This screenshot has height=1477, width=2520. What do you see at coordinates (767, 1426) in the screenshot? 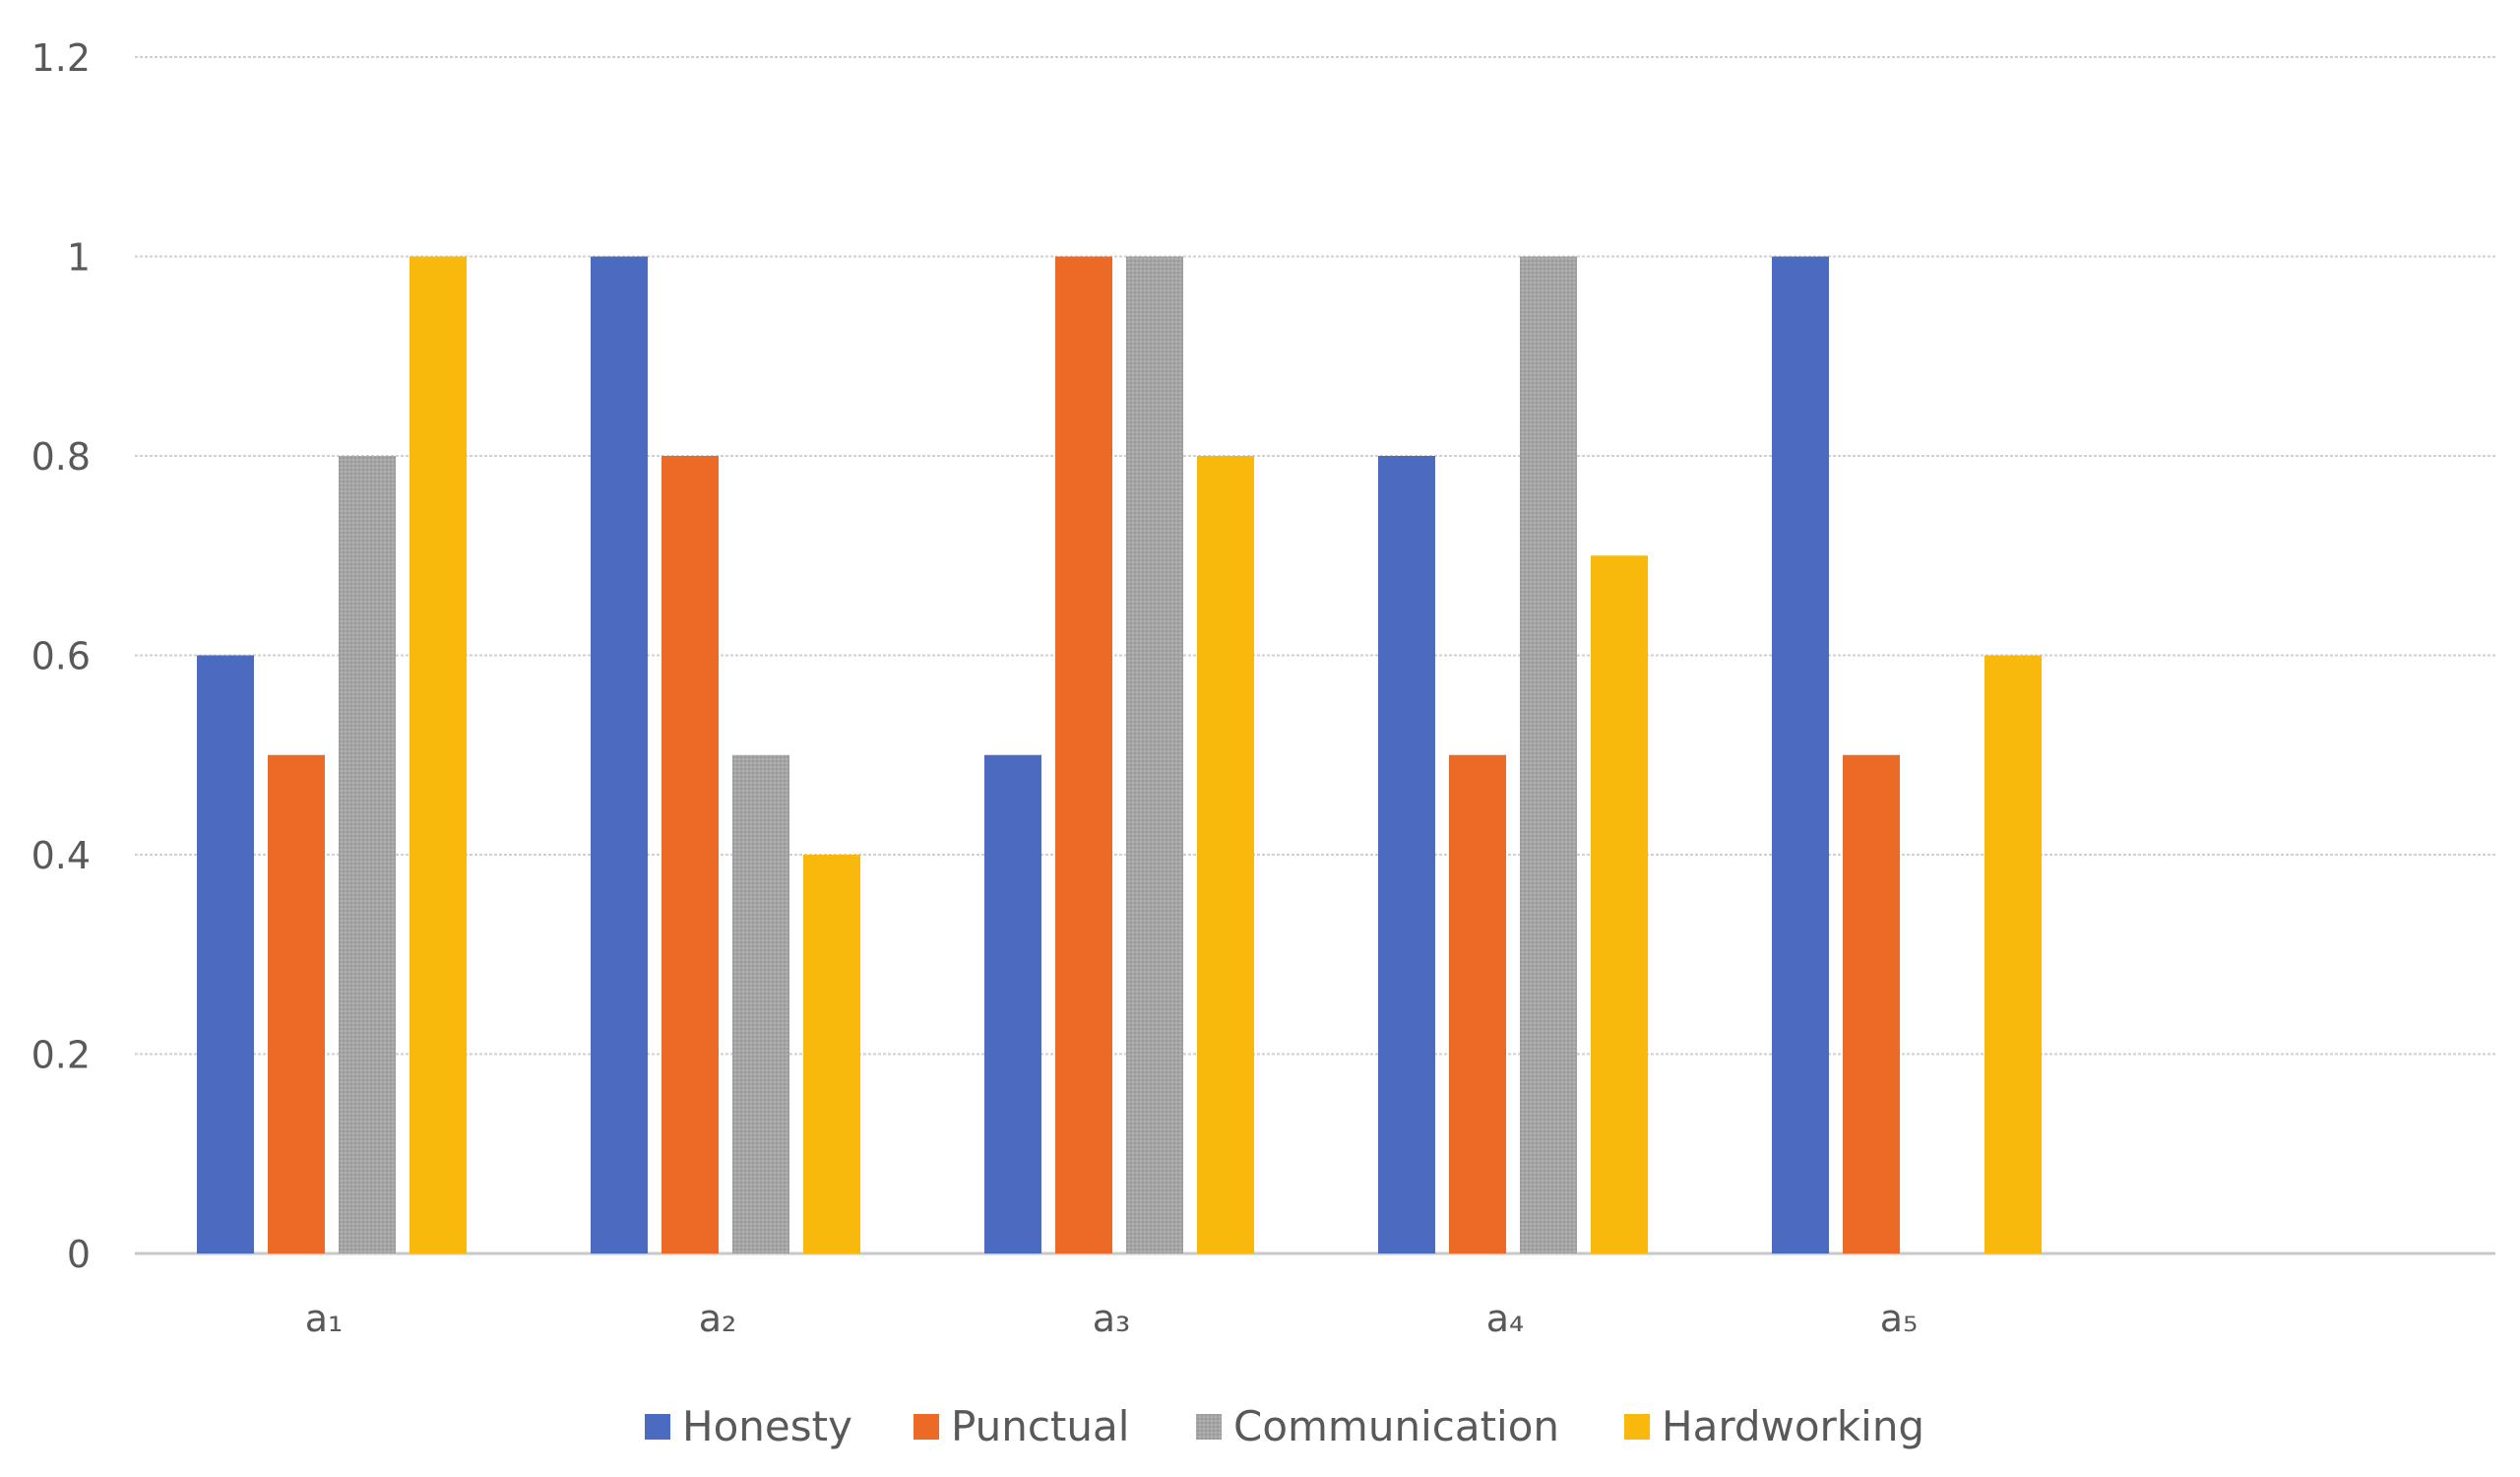
I see `legend-label: Honesty` at bounding box center [767, 1426].